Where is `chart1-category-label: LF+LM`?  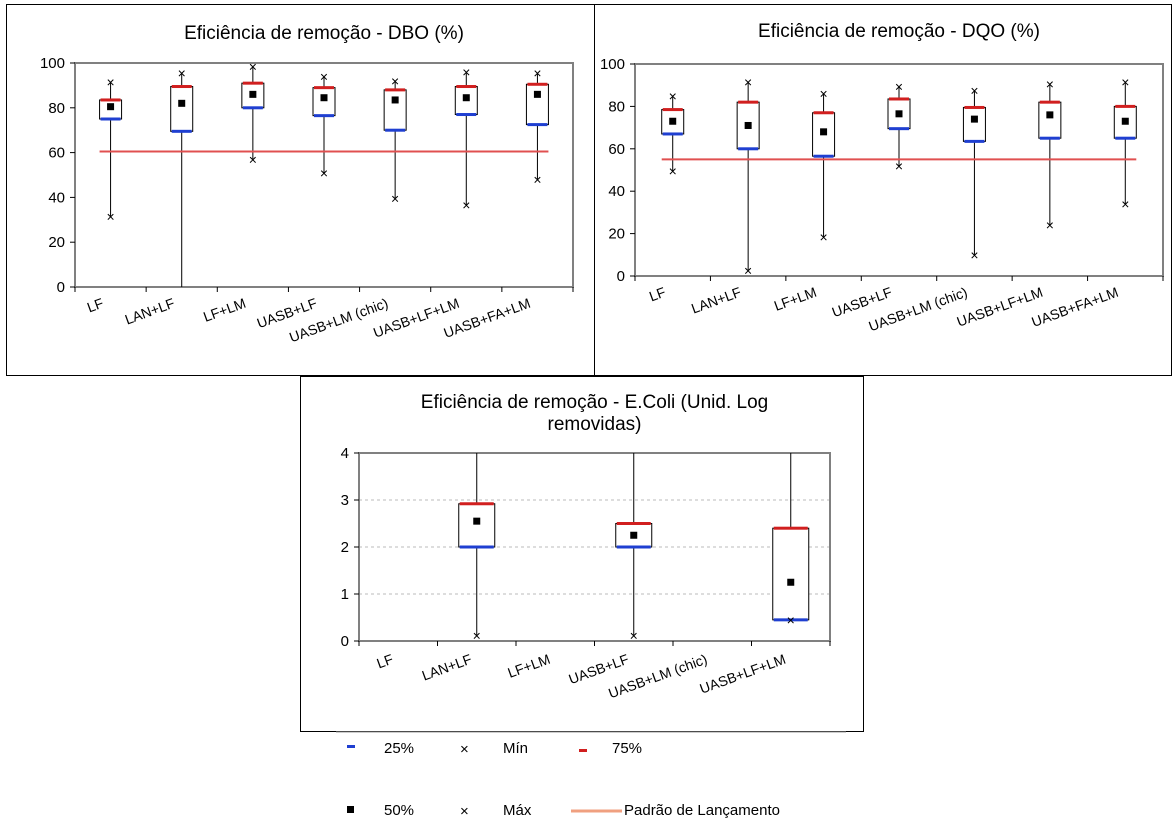 chart1-category-label: LF+LM is located at coordinates (795, 299).